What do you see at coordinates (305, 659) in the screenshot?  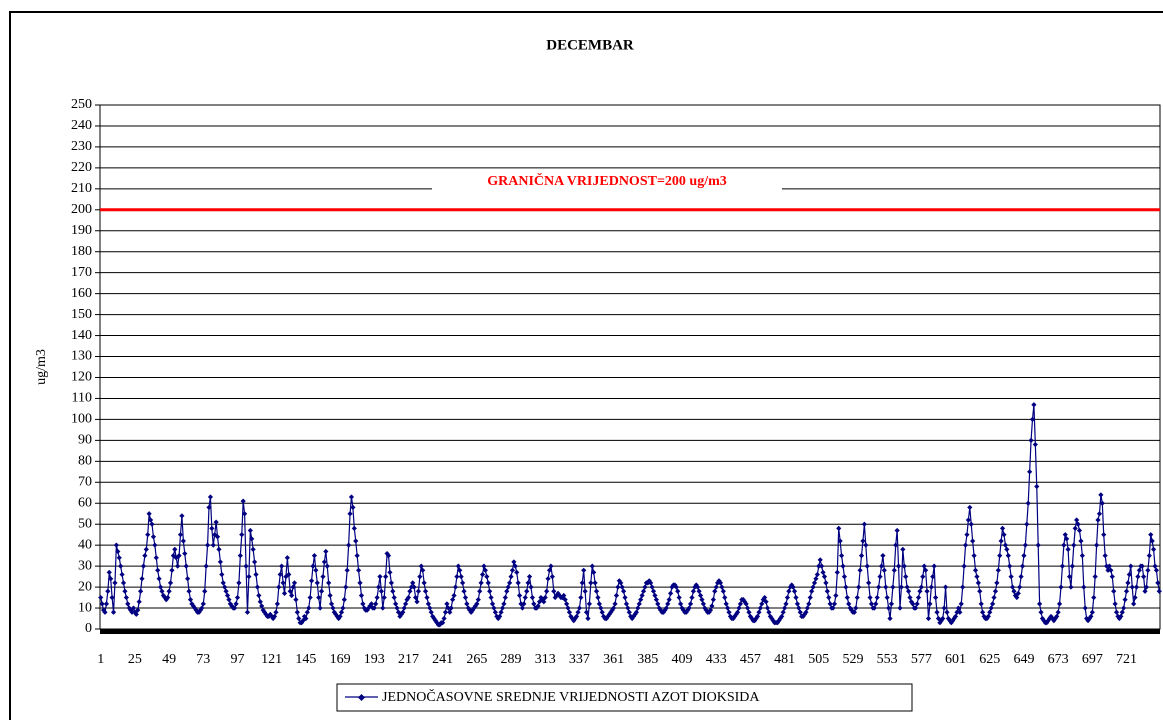 I see `x-tick-label: 145` at bounding box center [305, 659].